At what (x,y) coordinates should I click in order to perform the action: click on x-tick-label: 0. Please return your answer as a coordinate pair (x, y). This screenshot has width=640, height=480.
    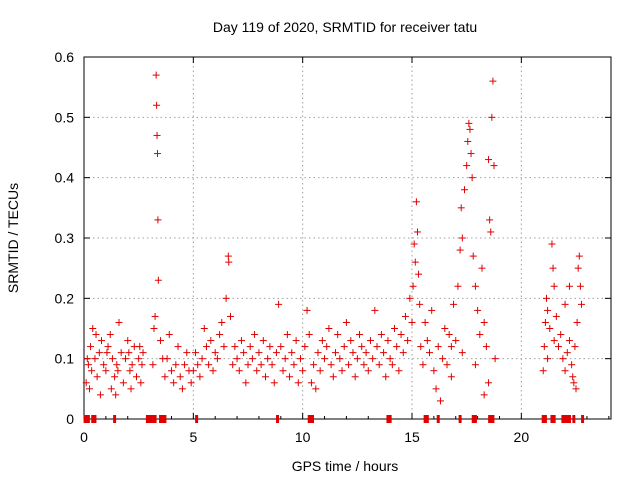
    Looking at the image, I should click on (84, 437).